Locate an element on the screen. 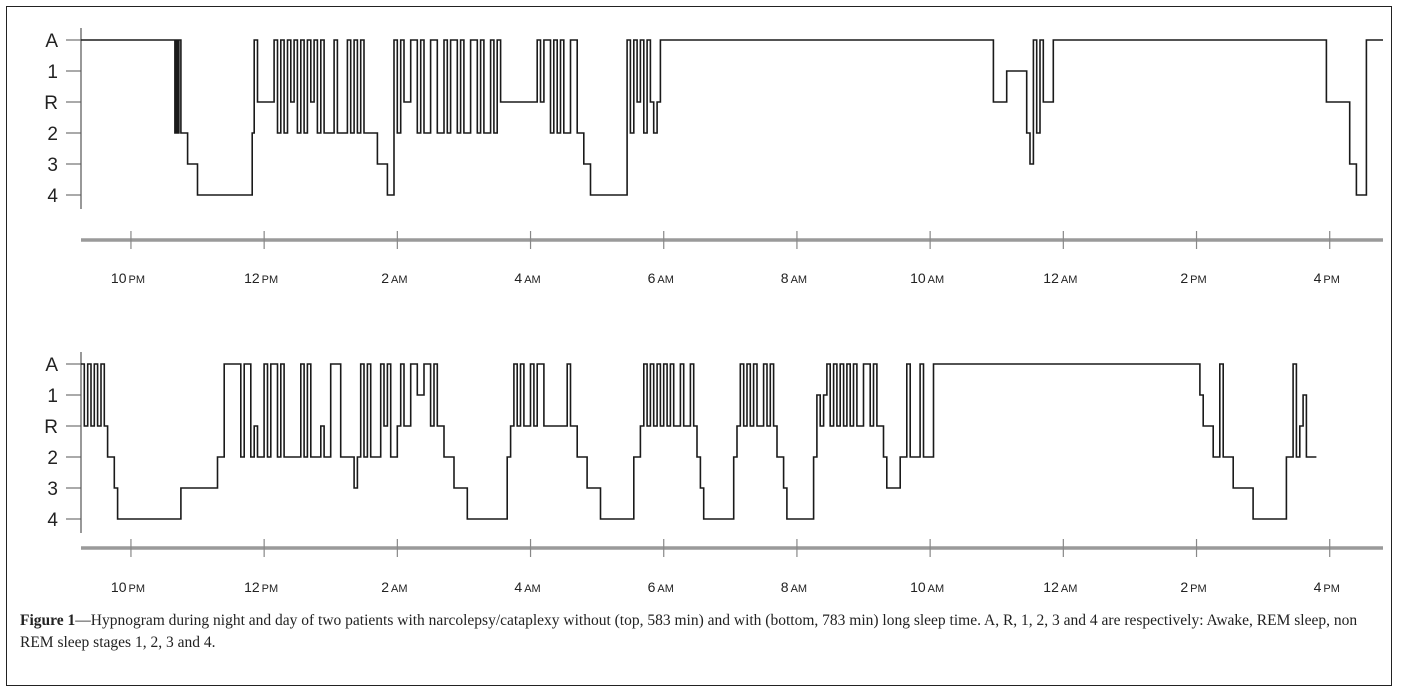 This screenshot has width=1401, height=694. caption-label: Figure 1 is located at coordinates (48, 620).